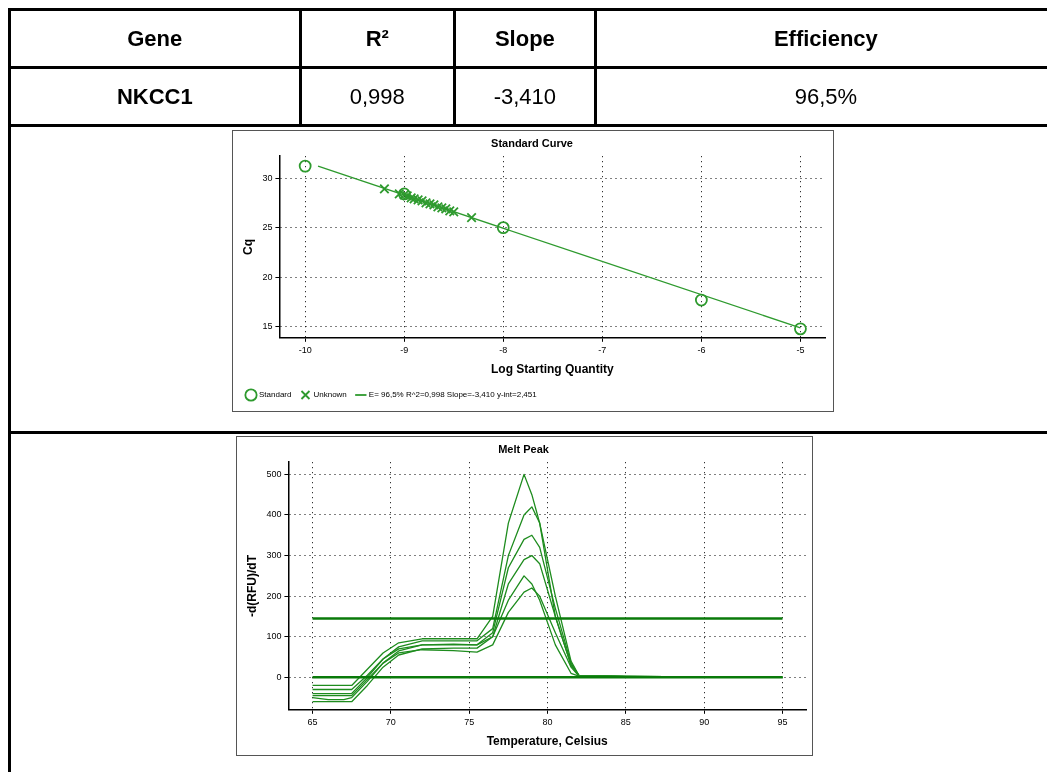 The width and height of the screenshot is (1047, 772). I want to click on y-tick-label: 15, so click(267, 326).